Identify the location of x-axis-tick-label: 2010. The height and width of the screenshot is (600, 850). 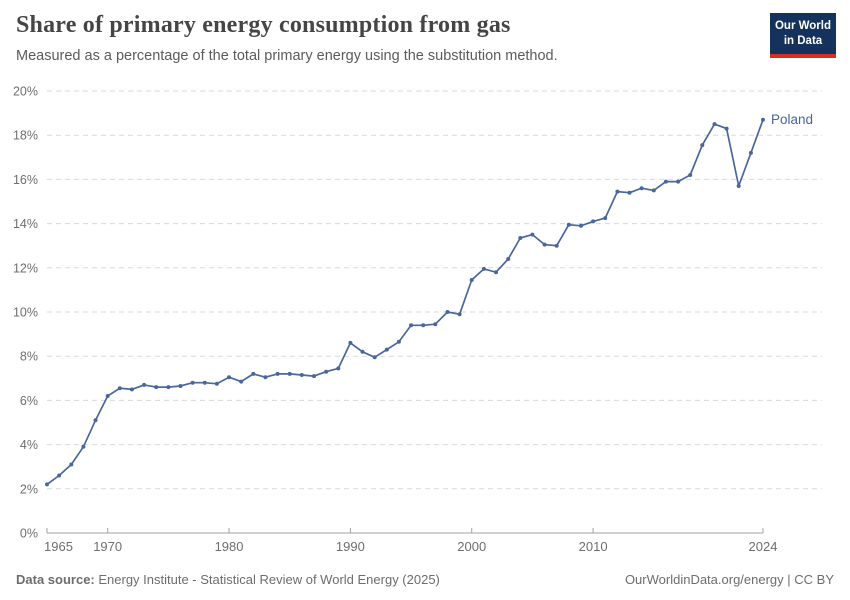
(593, 546).